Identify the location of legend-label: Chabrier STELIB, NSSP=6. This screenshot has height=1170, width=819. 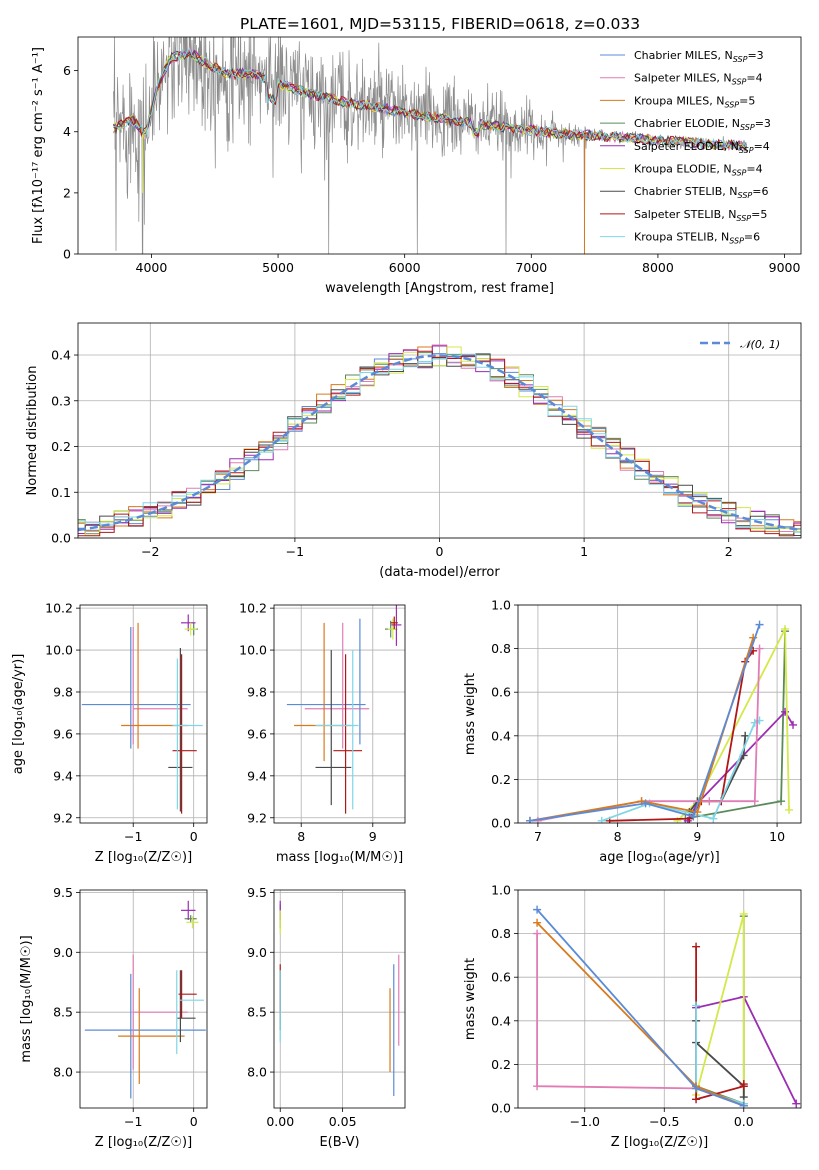
(701, 192).